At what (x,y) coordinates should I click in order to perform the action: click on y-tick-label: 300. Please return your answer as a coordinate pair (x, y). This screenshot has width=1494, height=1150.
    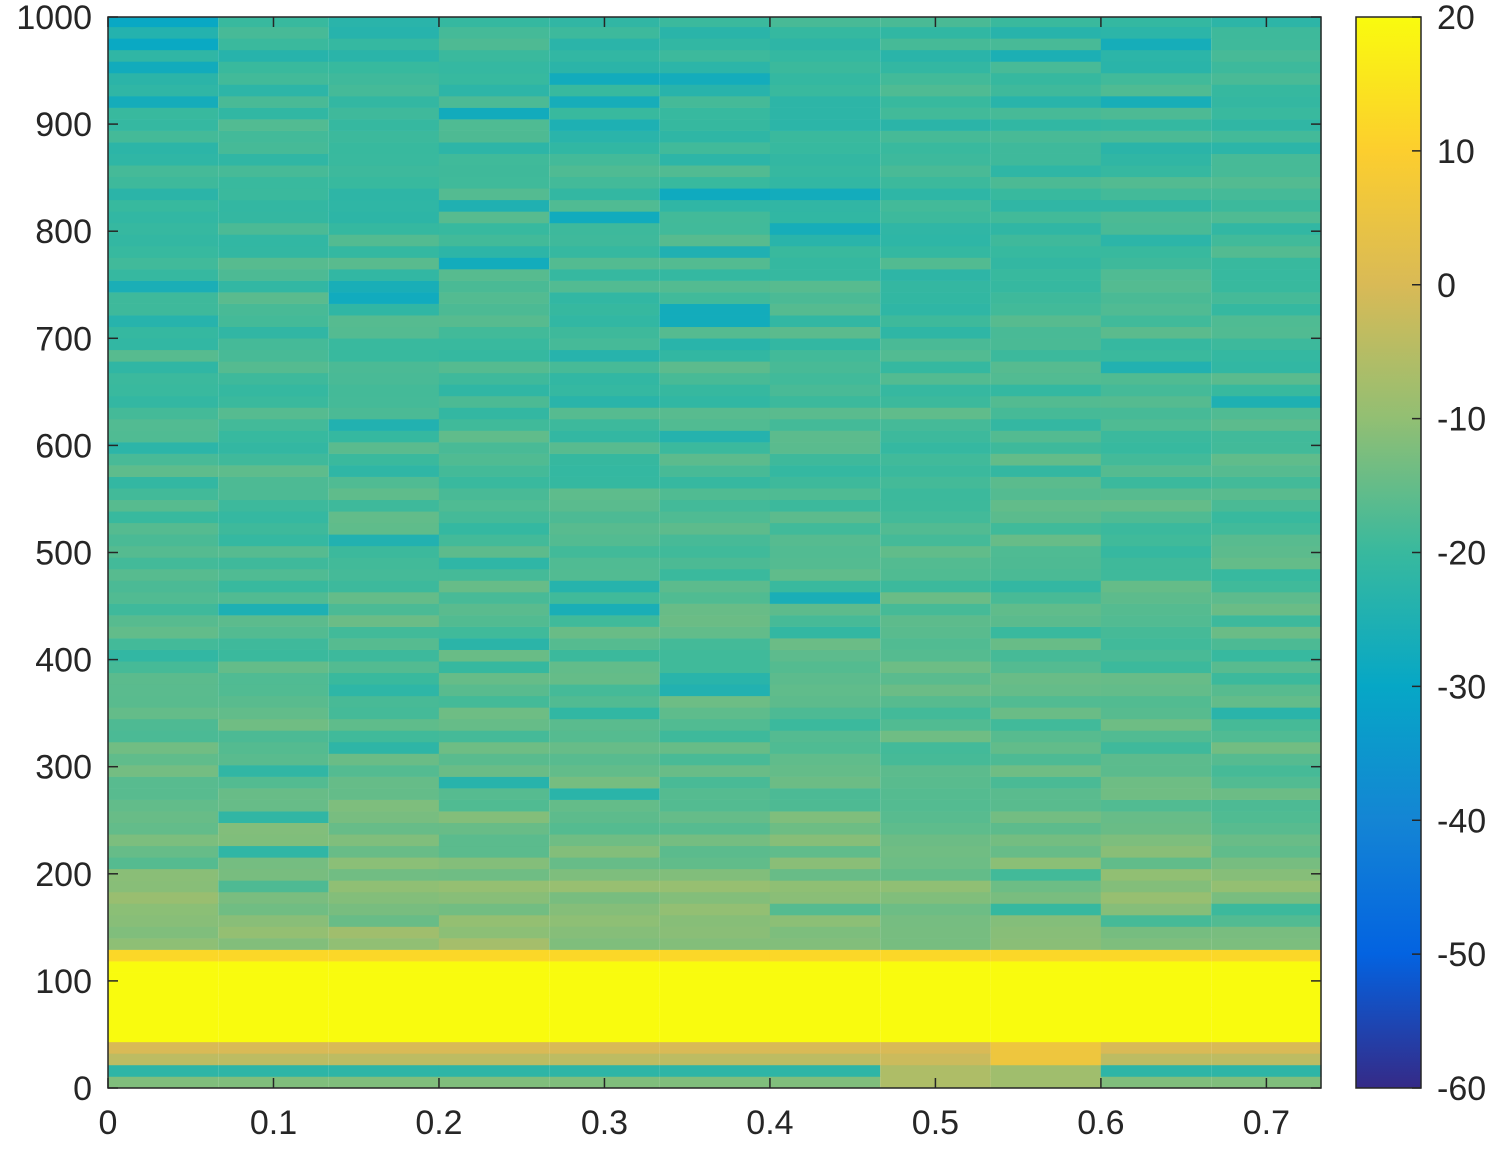
    Looking at the image, I should click on (63, 768).